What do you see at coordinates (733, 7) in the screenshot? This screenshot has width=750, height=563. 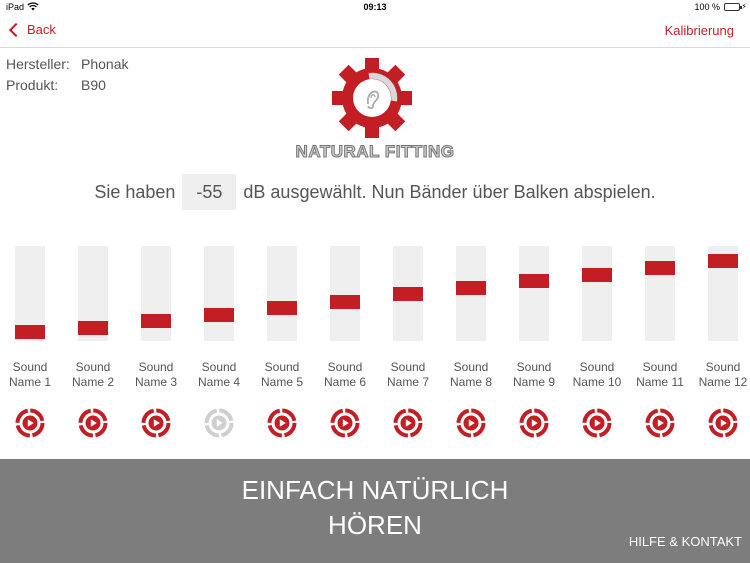 I see `battery-icon` at bounding box center [733, 7].